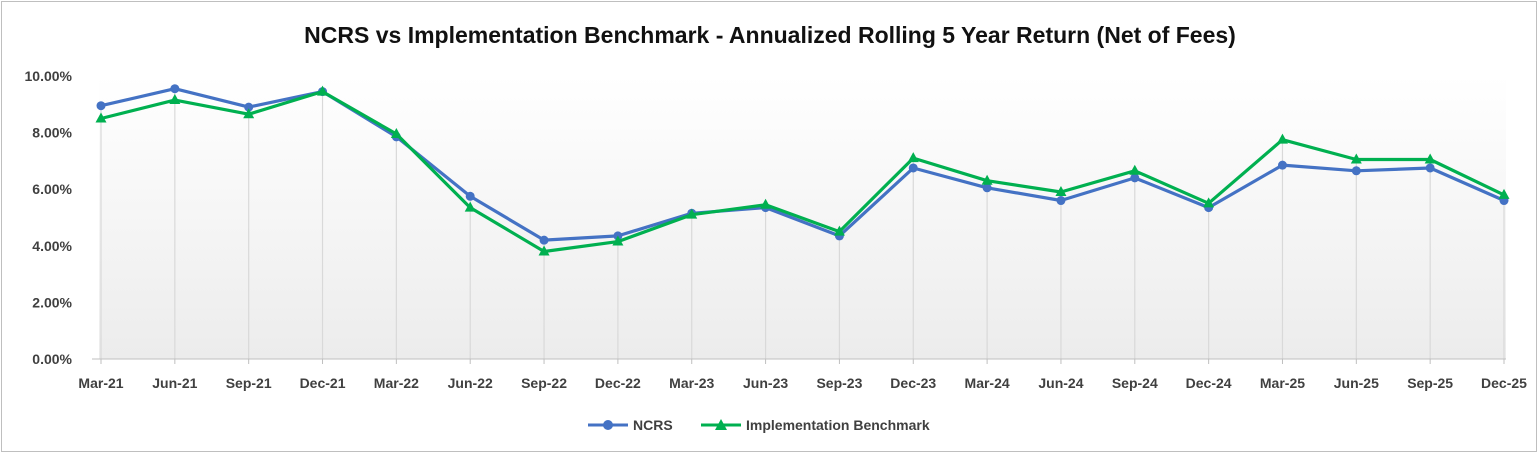 Image resolution: width=1540 pixels, height=455 pixels. What do you see at coordinates (987, 383) in the screenshot?
I see `x-tick-label: Mar-24` at bounding box center [987, 383].